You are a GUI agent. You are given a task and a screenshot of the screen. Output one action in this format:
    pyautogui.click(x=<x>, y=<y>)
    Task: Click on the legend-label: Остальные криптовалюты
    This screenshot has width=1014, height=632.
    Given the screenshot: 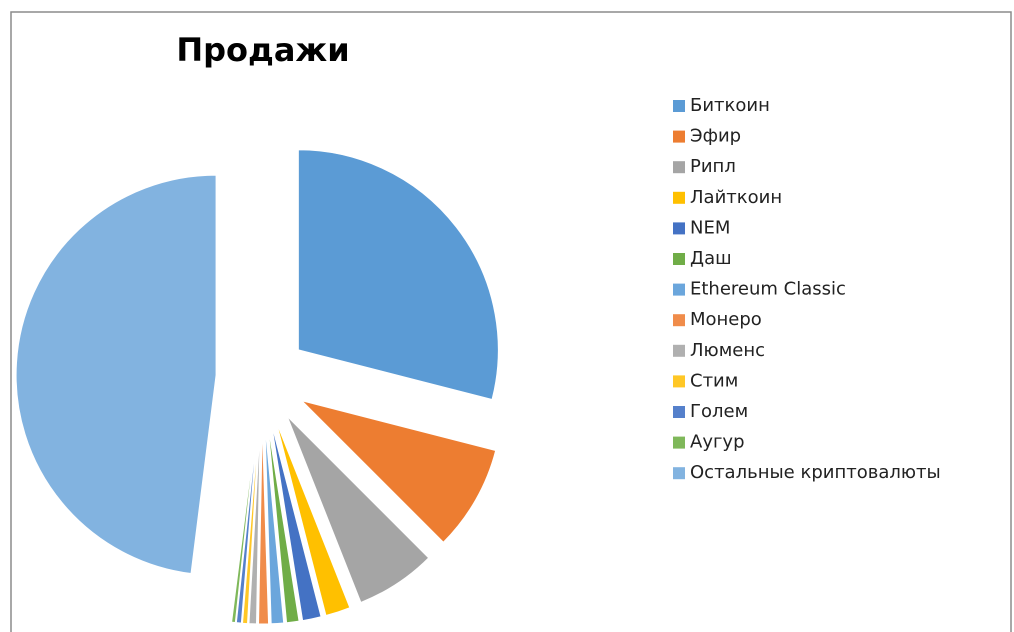 What is the action you would take?
    pyautogui.click(x=815, y=472)
    